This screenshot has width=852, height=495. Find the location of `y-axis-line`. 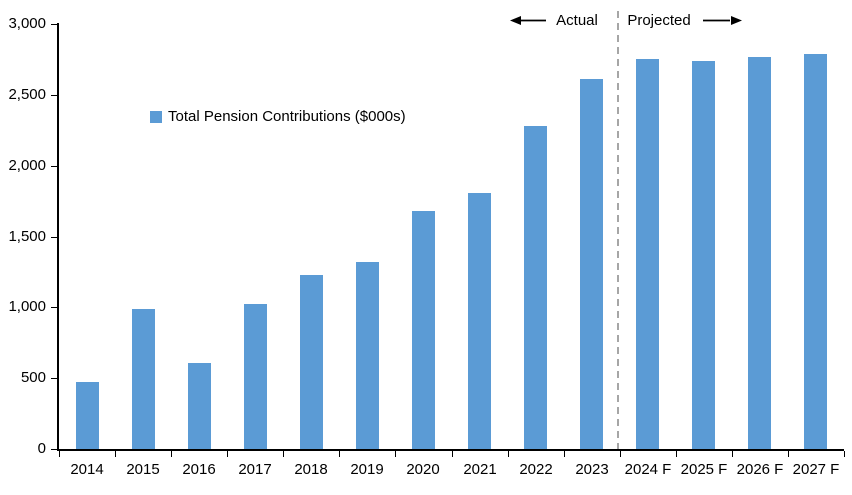

y-axis-line is located at coordinates (58, 237).